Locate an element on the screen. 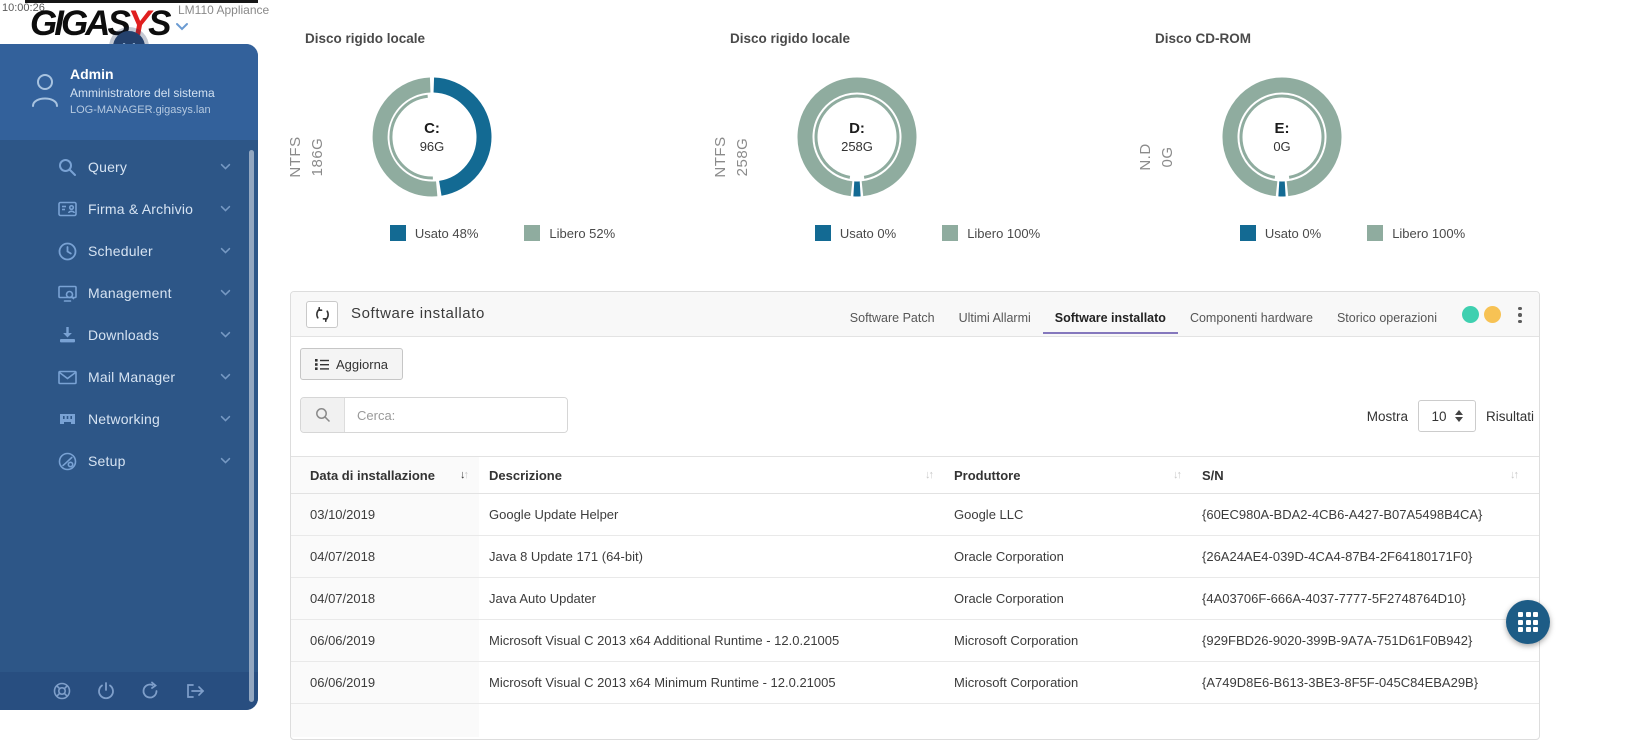  disk-title: Disco CD-ROM is located at coordinates (1203, 38).